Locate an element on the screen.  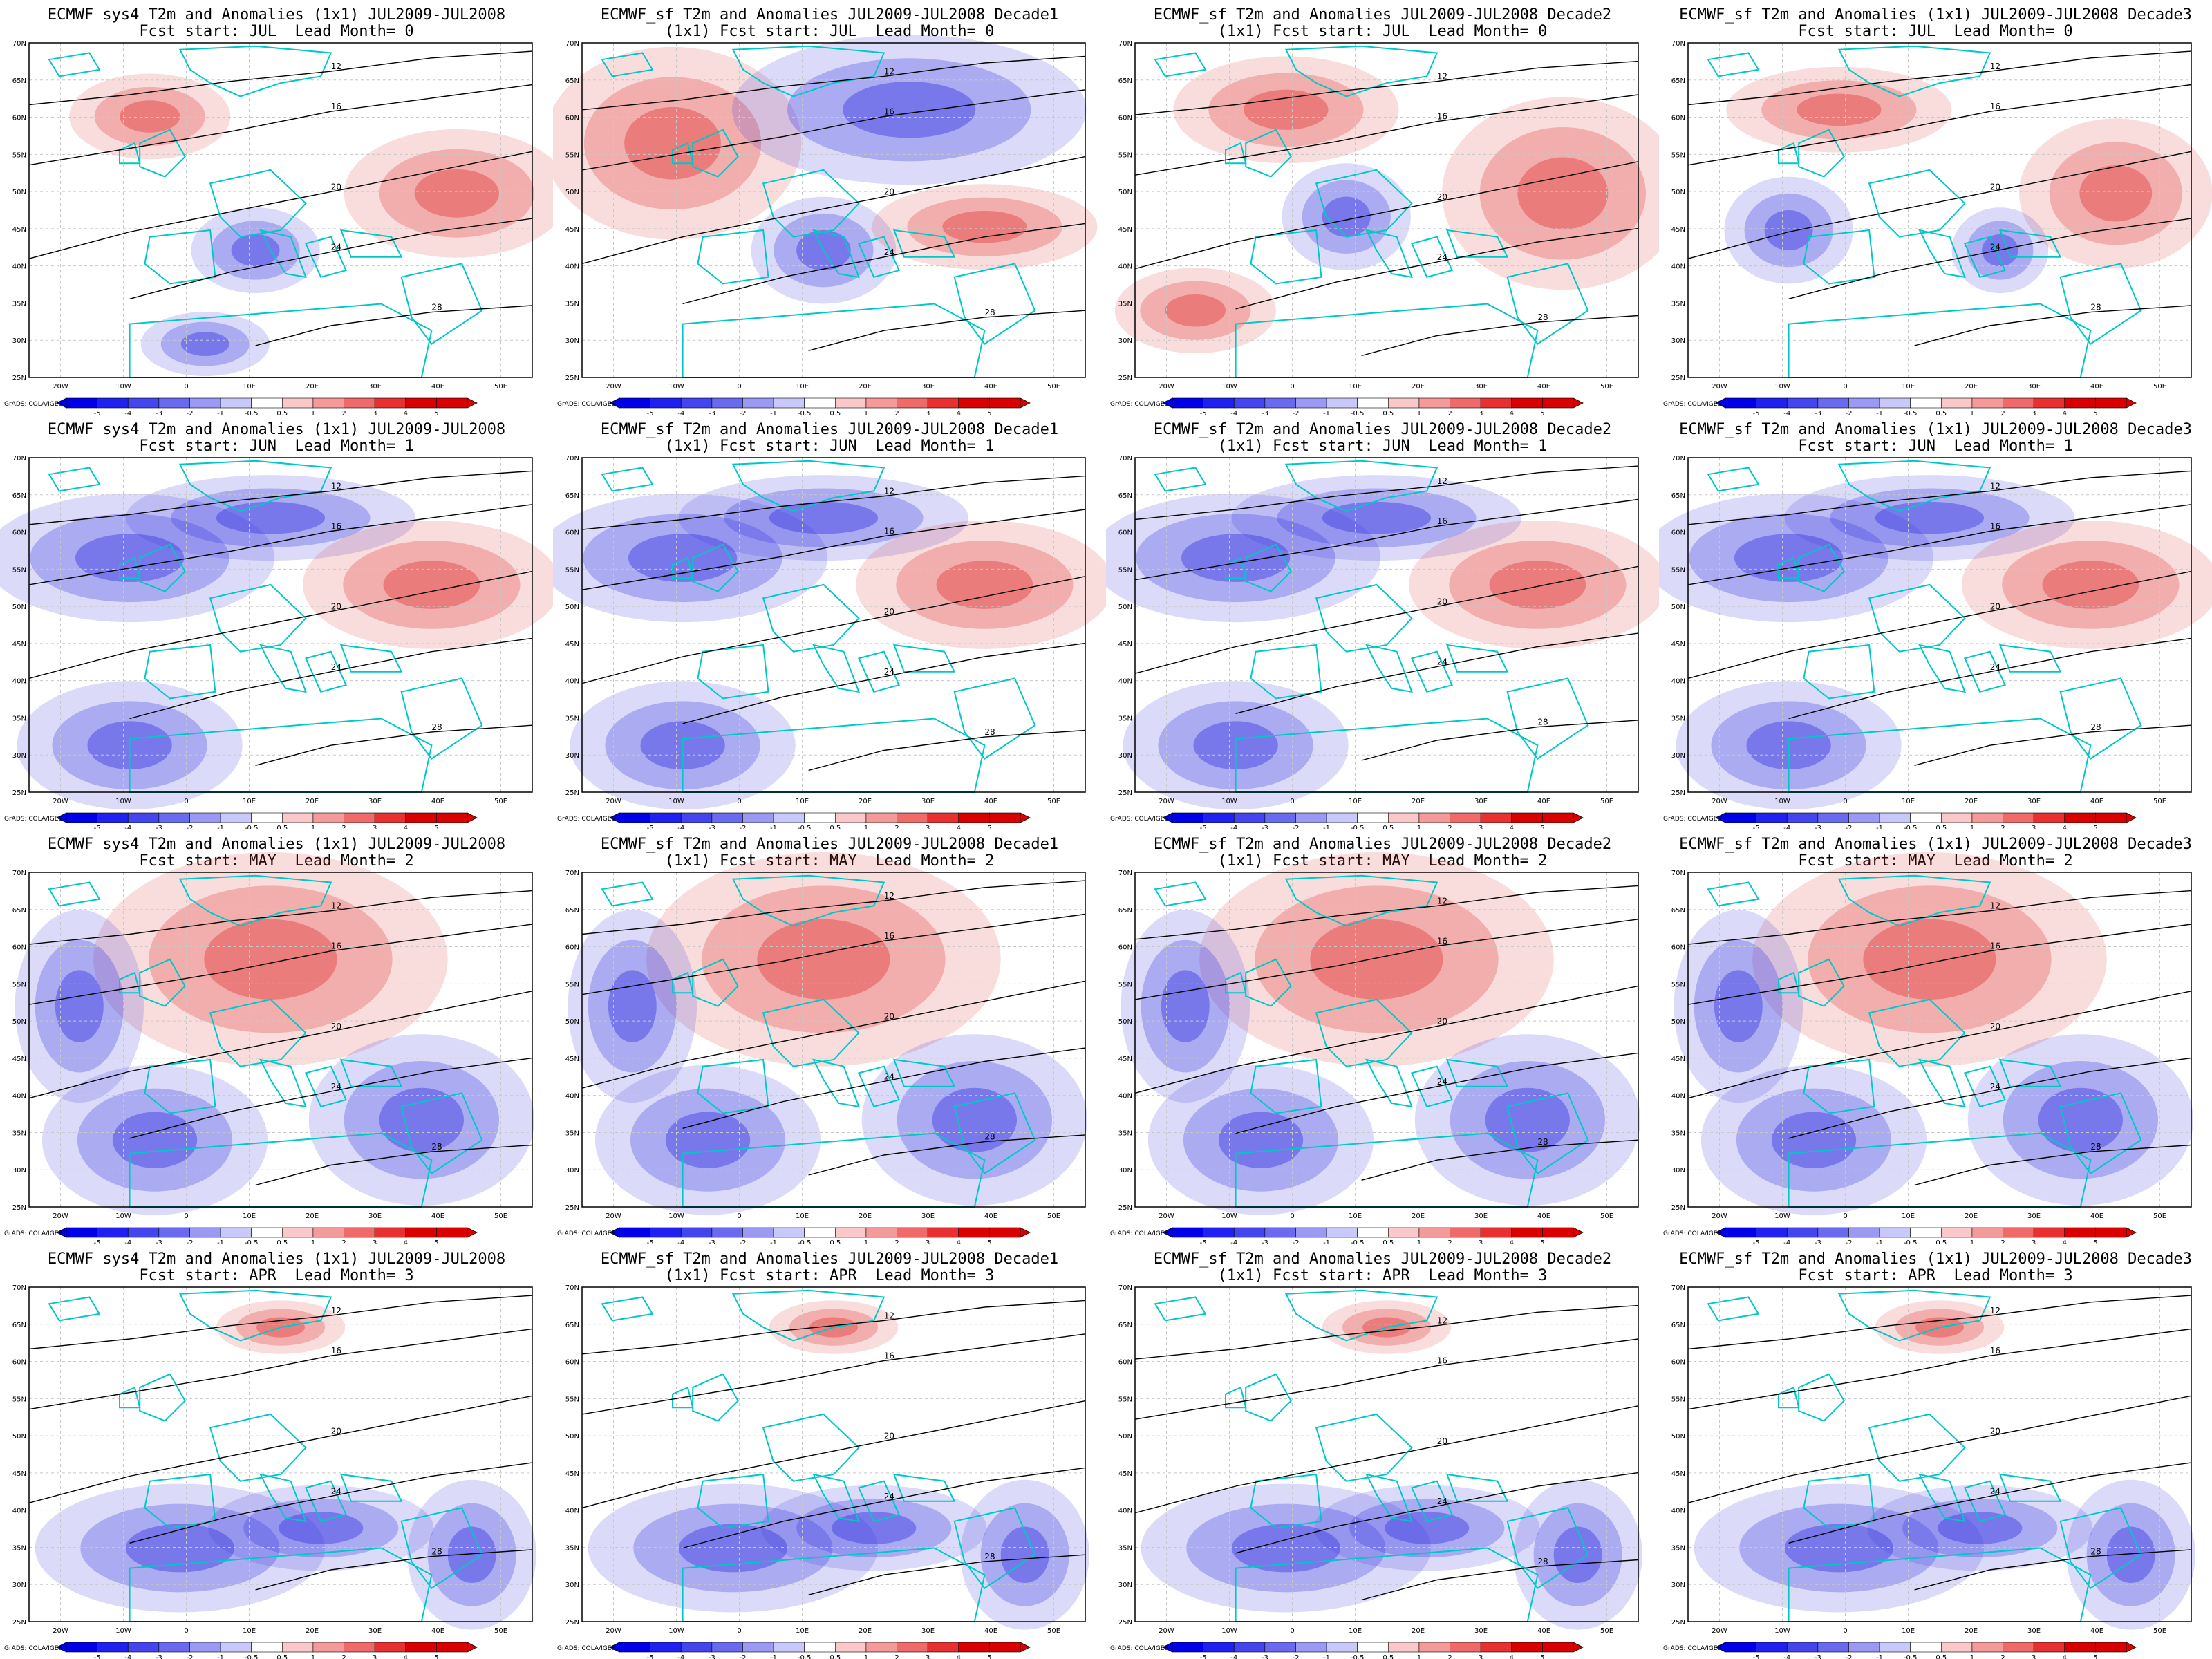
contour-label: 16 is located at coordinates (1442, 941).